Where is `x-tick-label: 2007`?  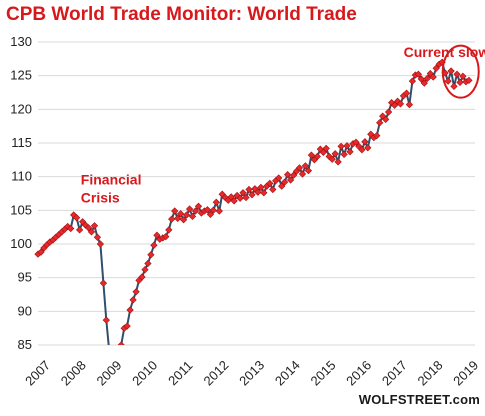
x-tick-label: 2007 is located at coordinates (37, 372).